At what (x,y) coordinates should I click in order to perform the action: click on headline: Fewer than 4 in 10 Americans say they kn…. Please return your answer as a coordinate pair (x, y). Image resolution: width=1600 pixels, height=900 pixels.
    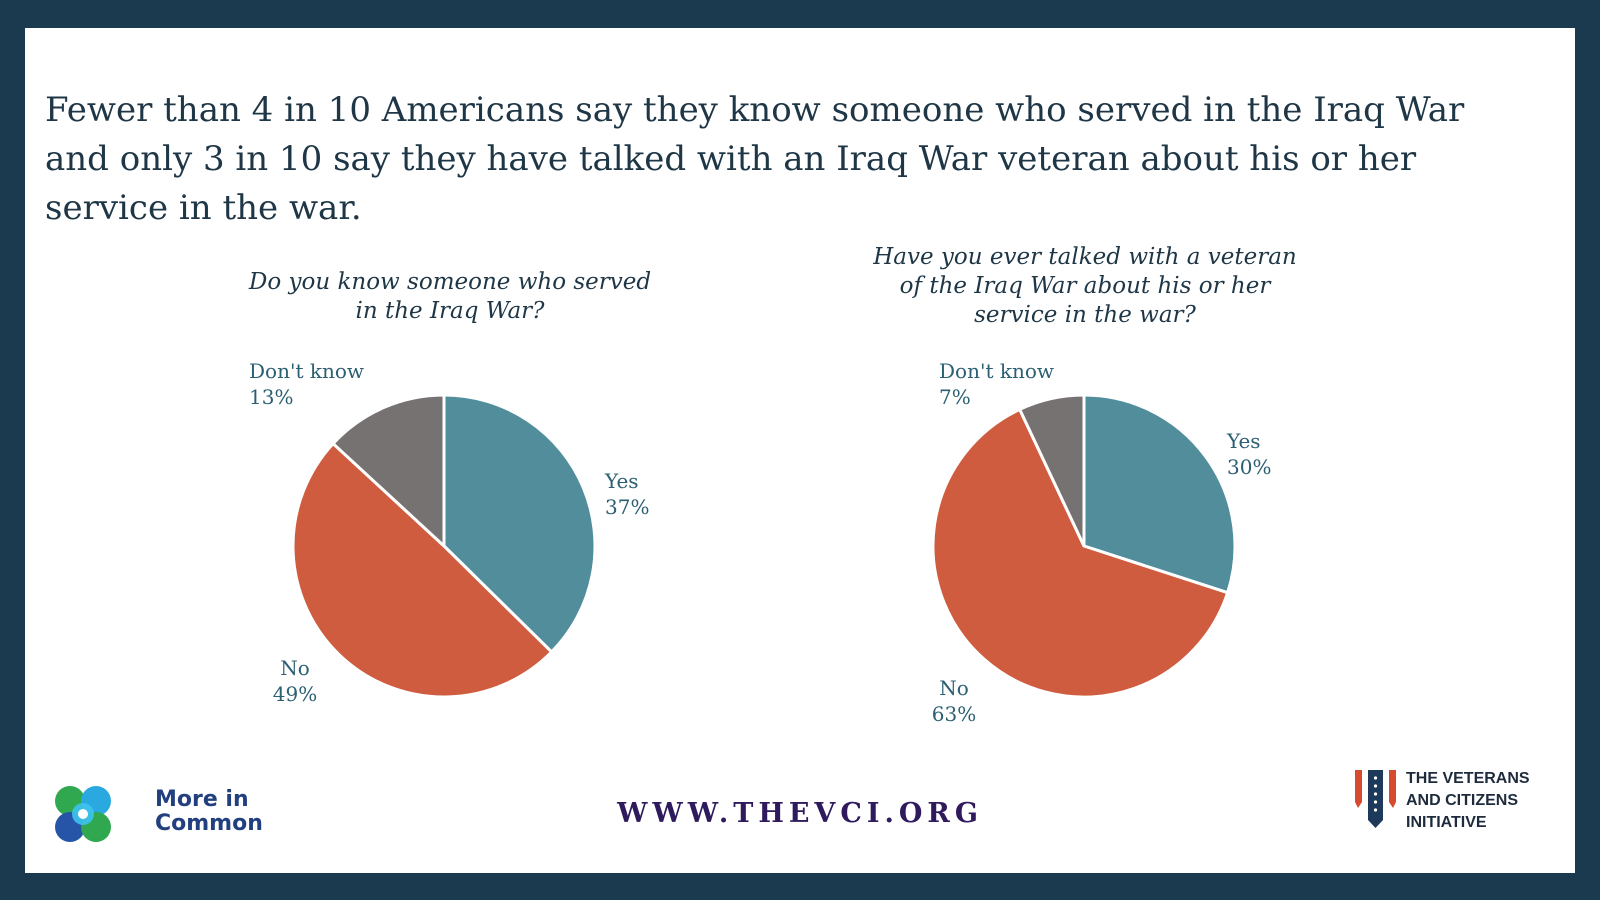
    Looking at the image, I should click on (755, 159).